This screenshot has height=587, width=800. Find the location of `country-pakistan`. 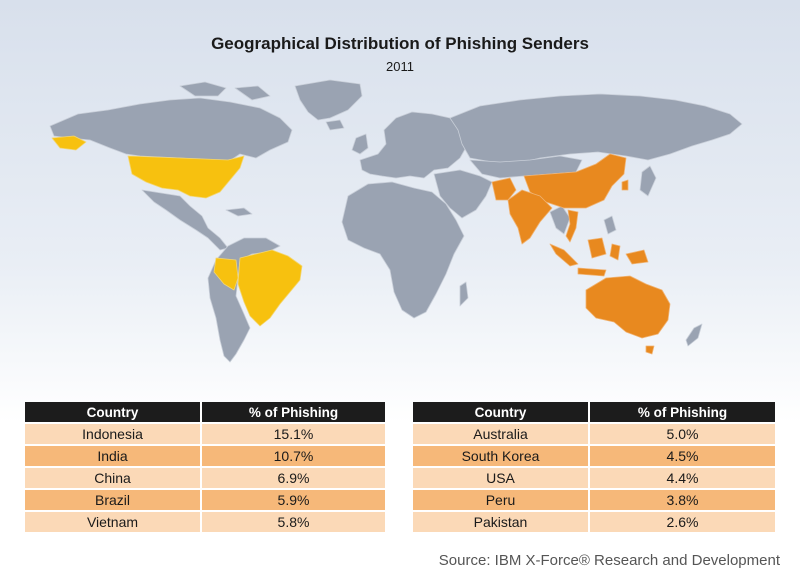

country-pakistan is located at coordinates (504, 189).